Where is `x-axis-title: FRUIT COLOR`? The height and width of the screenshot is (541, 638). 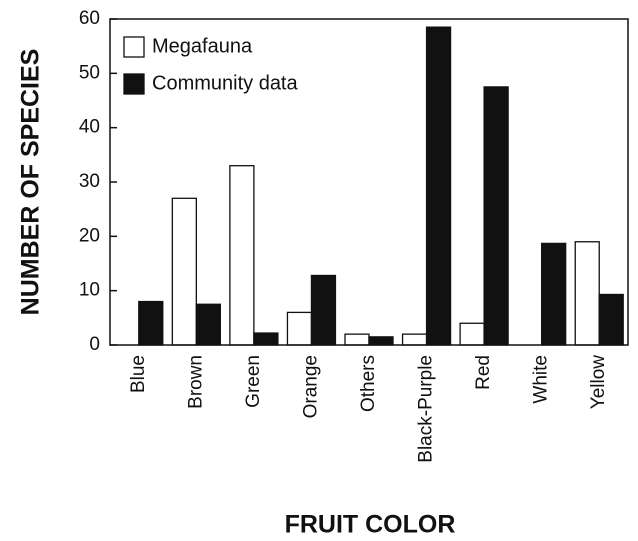 x-axis-title: FRUIT COLOR is located at coordinates (370, 525).